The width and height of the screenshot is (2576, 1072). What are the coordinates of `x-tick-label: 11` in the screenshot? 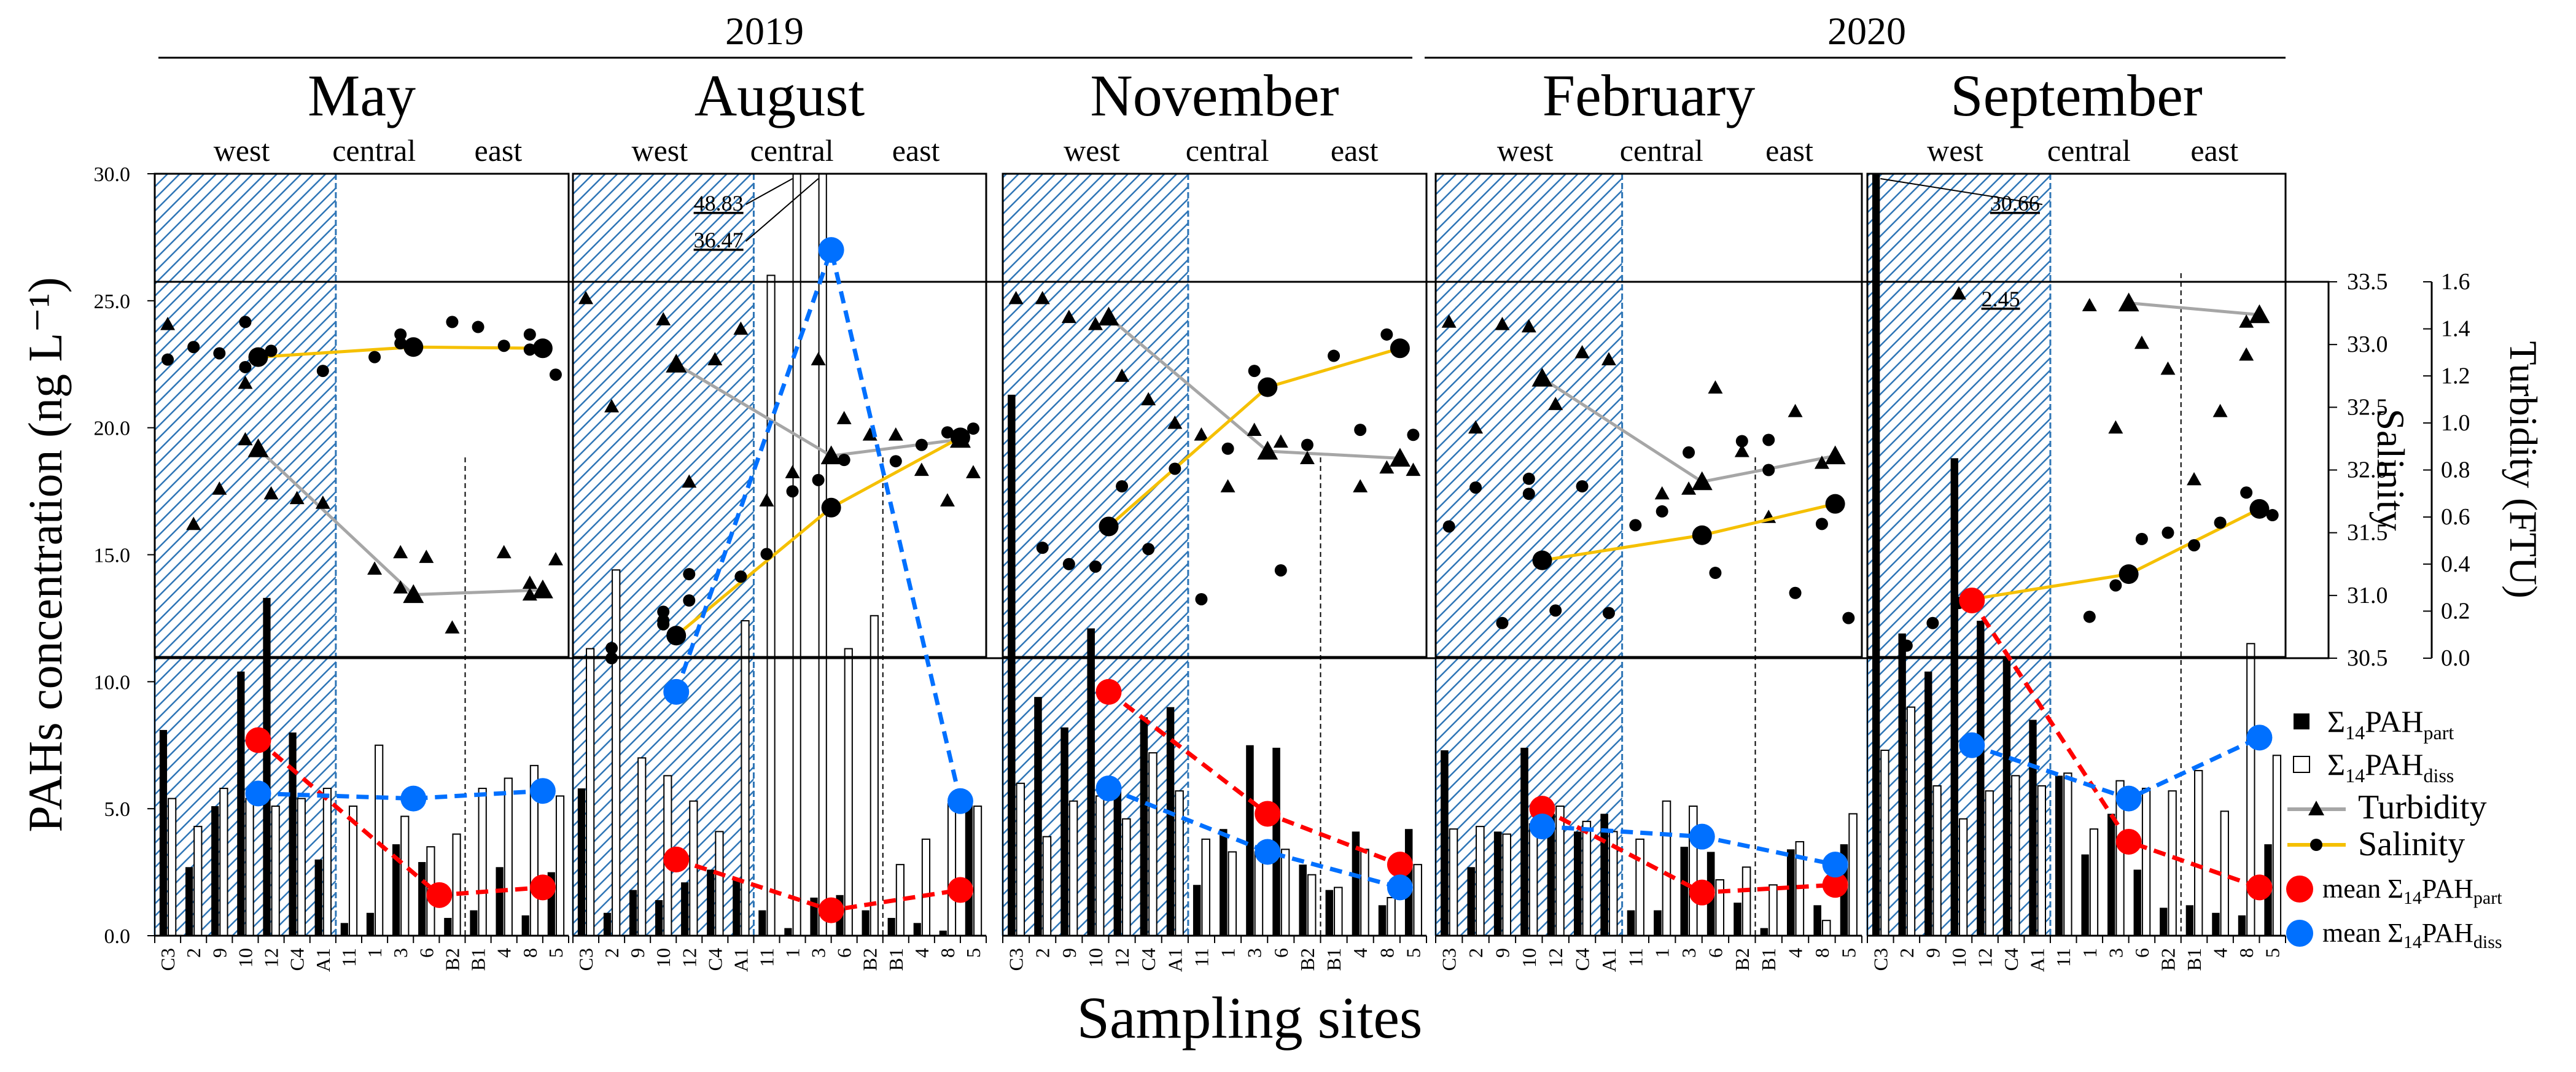 It's located at (766, 958).